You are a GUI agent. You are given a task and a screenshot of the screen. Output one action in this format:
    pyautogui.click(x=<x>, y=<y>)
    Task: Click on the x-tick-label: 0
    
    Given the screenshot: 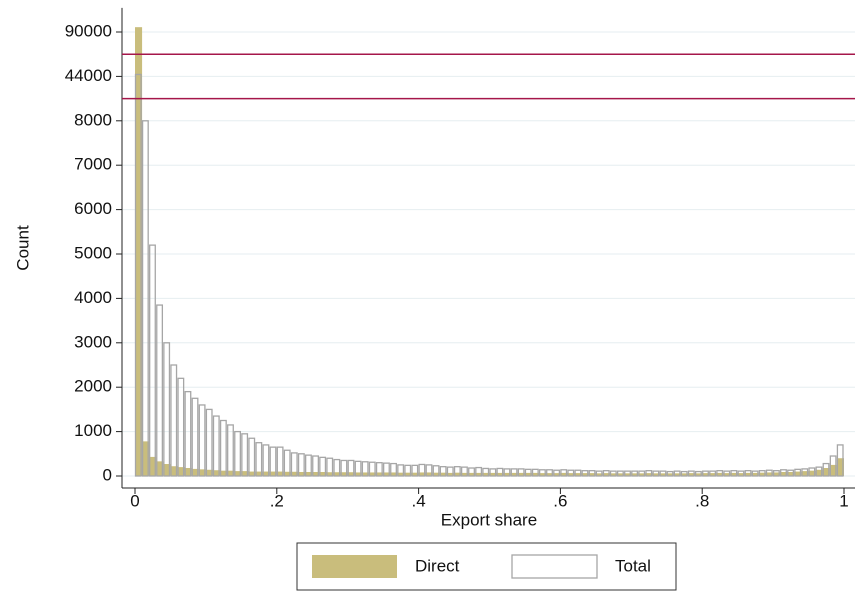 What is the action you would take?
    pyautogui.click(x=134, y=500)
    